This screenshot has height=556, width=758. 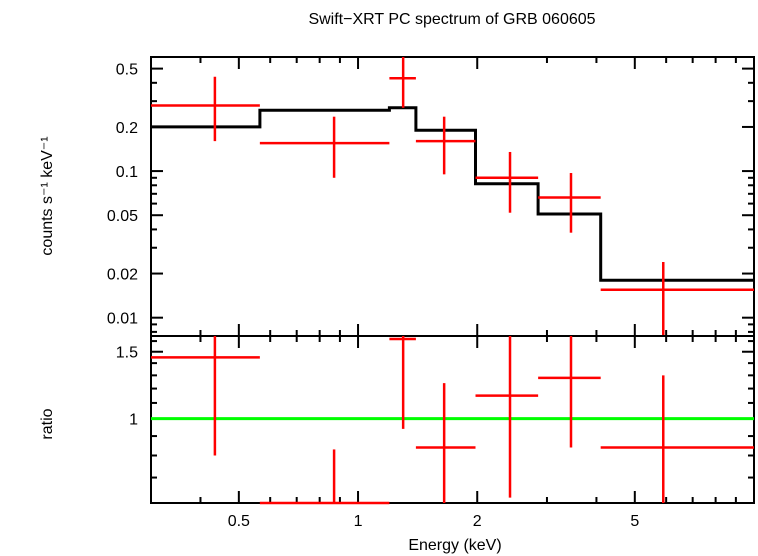 What do you see at coordinates (634, 521) in the screenshot?
I see `x-tick-label: 5` at bounding box center [634, 521].